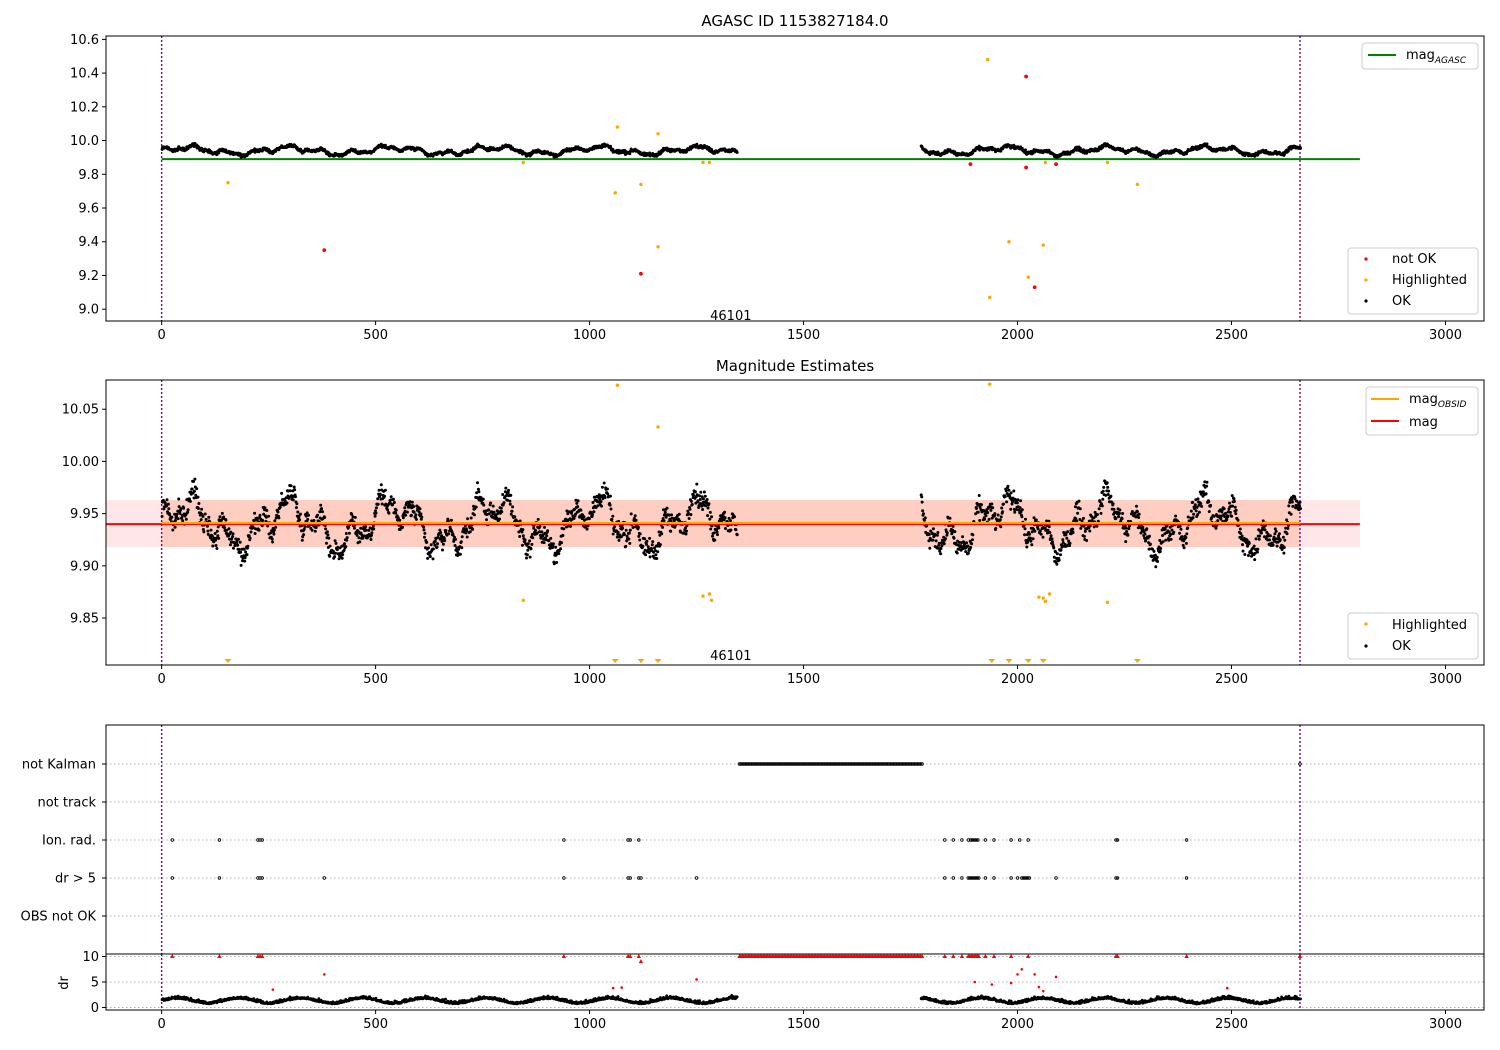  I want to click on y-tick-label: 10.4, so click(84, 74).